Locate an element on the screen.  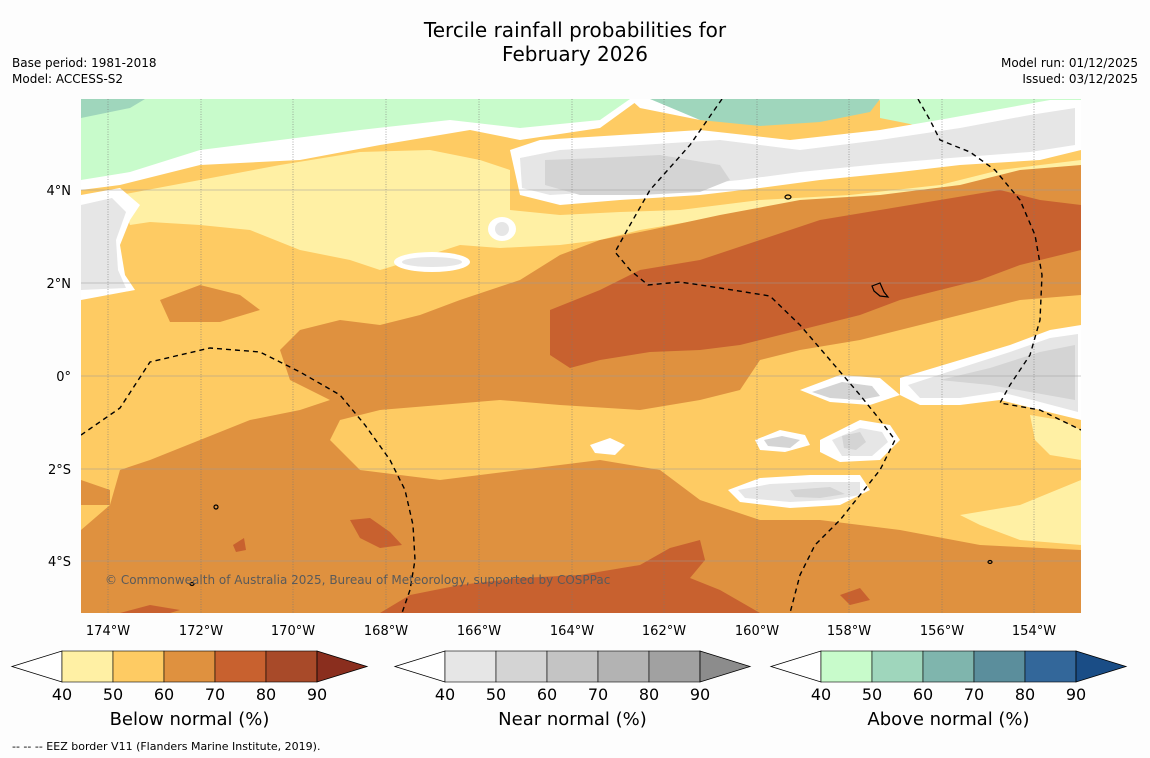
x-tick: 172°W is located at coordinates (201, 631).